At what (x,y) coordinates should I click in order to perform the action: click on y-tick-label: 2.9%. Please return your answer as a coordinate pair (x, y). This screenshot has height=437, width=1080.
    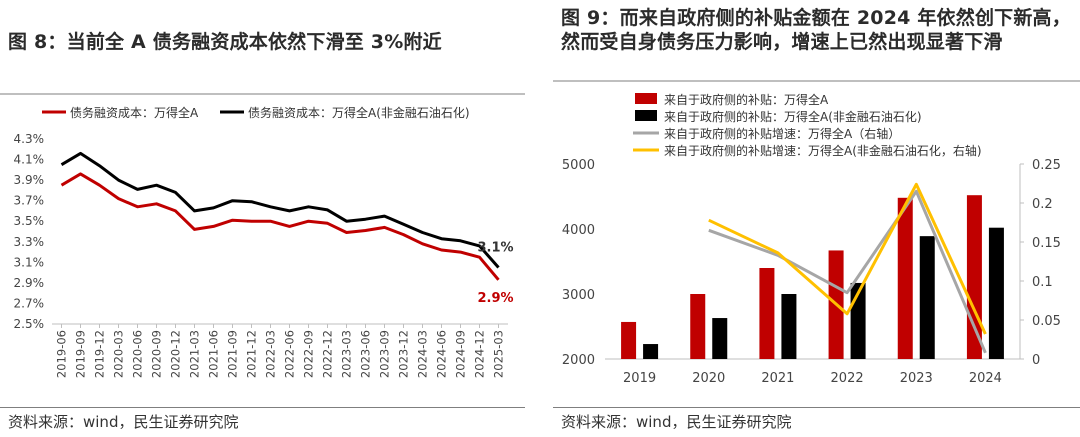
    Looking at the image, I should click on (29, 283).